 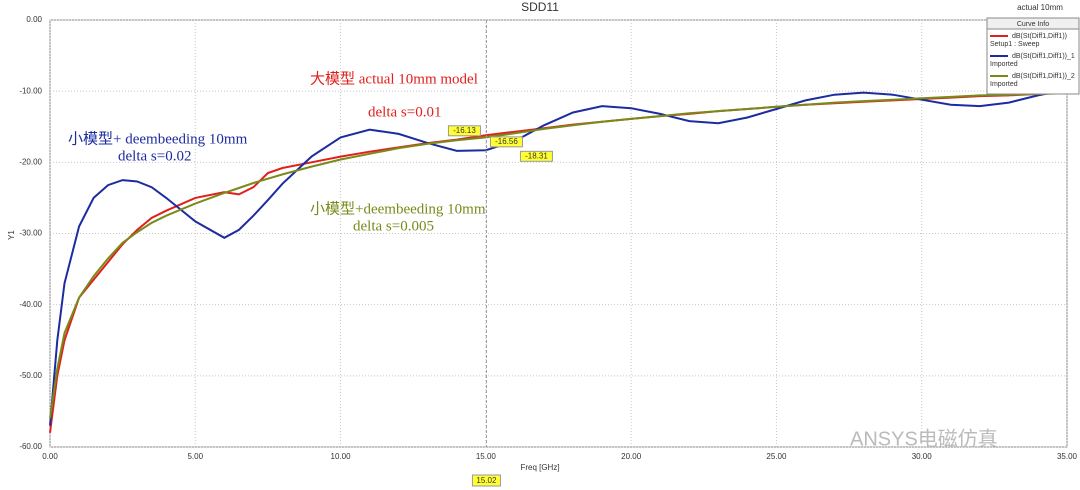 I want to click on annotation: delta s=0.02, so click(x=154, y=156).